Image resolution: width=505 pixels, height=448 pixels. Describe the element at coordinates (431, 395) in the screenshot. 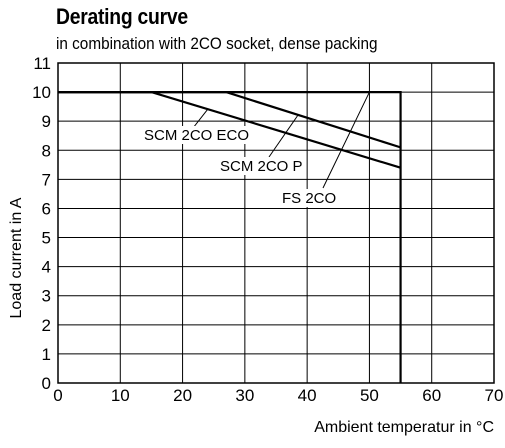

I see `x-tick-label-6: 60` at that location.